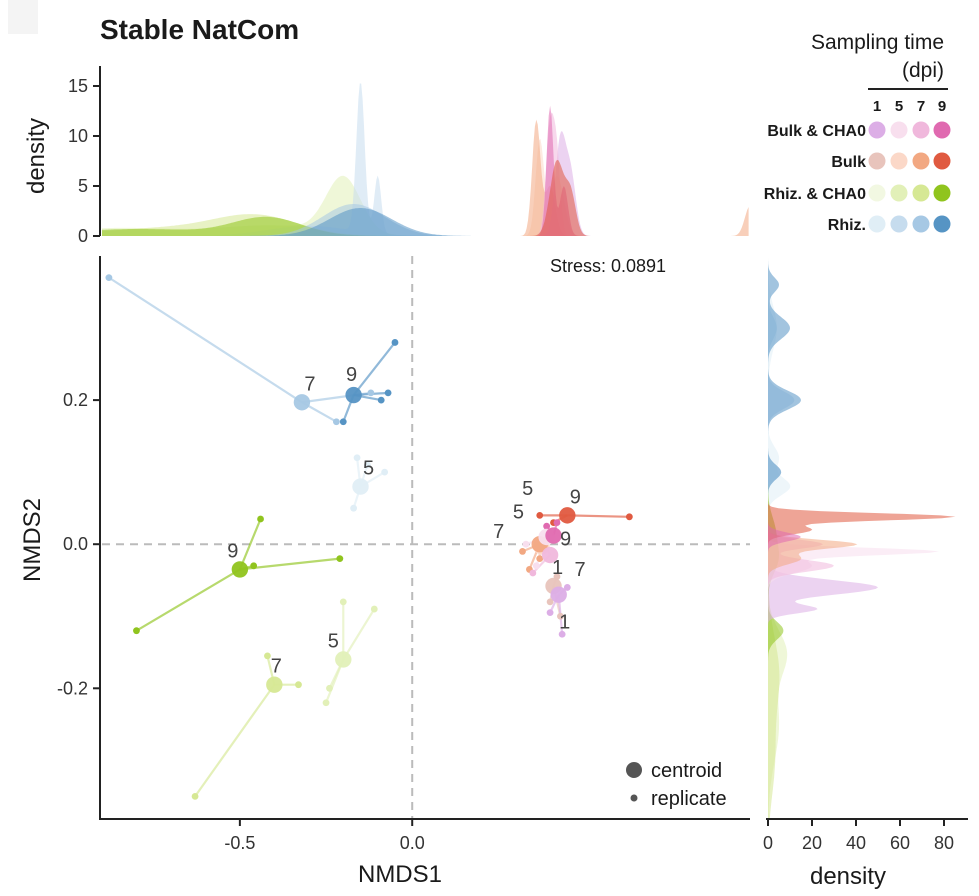  What do you see at coordinates (899, 106) in the screenshot?
I see `legend-time-label: 5` at bounding box center [899, 106].